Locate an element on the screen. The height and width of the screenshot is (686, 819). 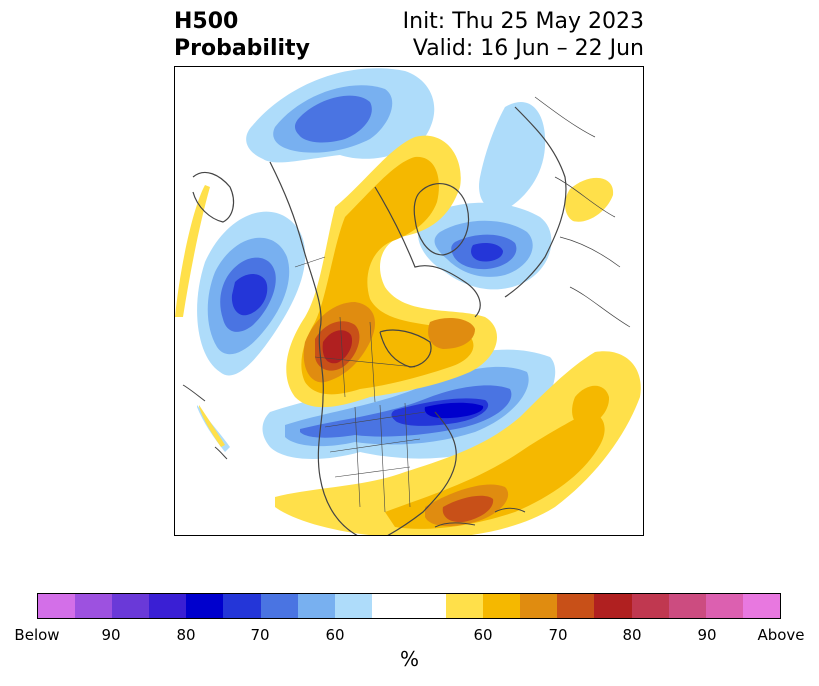
europe-borders is located at coordinates (582, 212).